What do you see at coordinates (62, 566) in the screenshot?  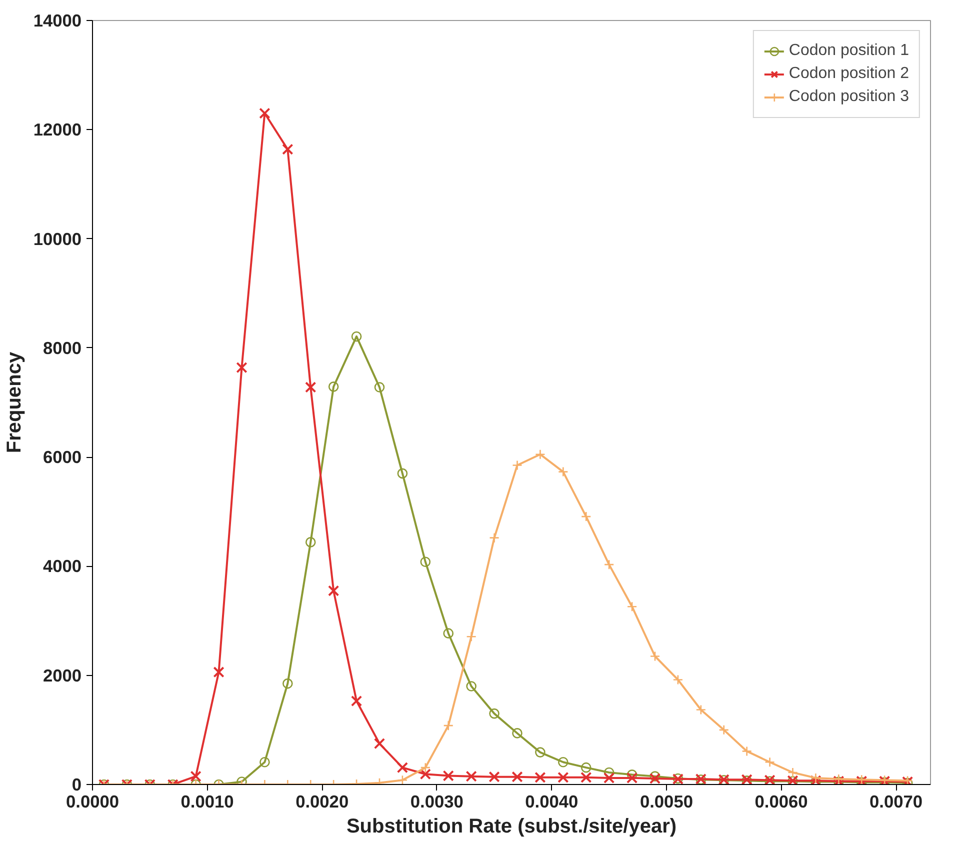 I see `y-tick-label: 4000` at bounding box center [62, 566].